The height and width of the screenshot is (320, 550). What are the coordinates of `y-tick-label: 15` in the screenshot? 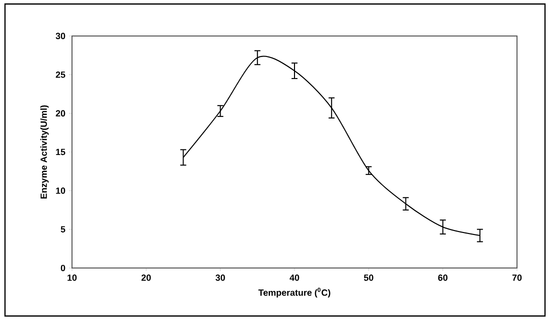 It's located at (61, 152).